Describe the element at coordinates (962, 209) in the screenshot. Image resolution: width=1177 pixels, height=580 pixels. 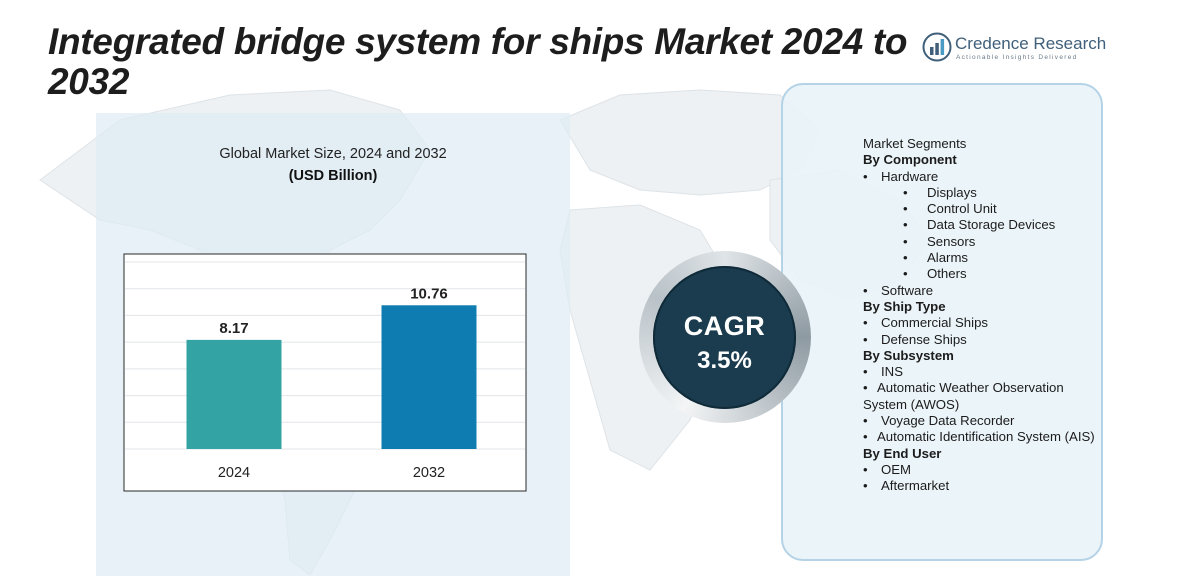
I see `segment-subitem-label: Control Unit` at that location.